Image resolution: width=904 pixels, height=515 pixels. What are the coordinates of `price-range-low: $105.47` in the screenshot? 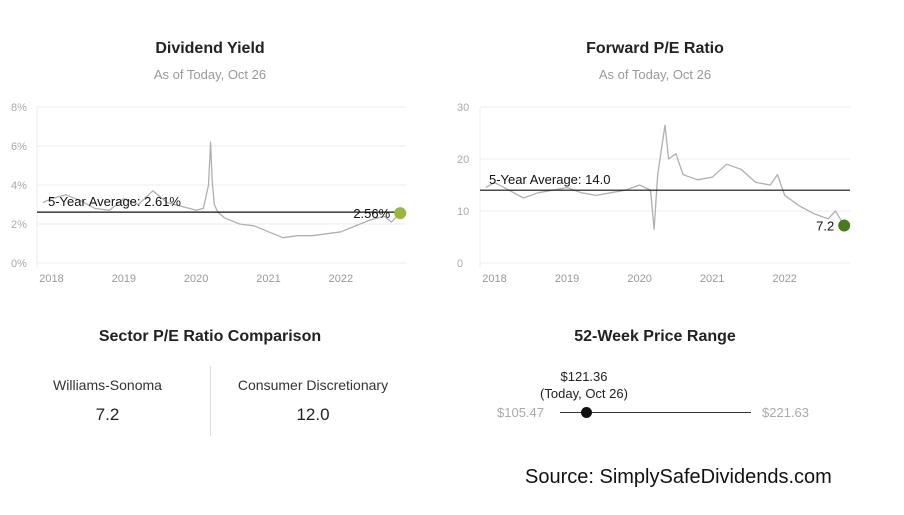 It's located at (520, 412).